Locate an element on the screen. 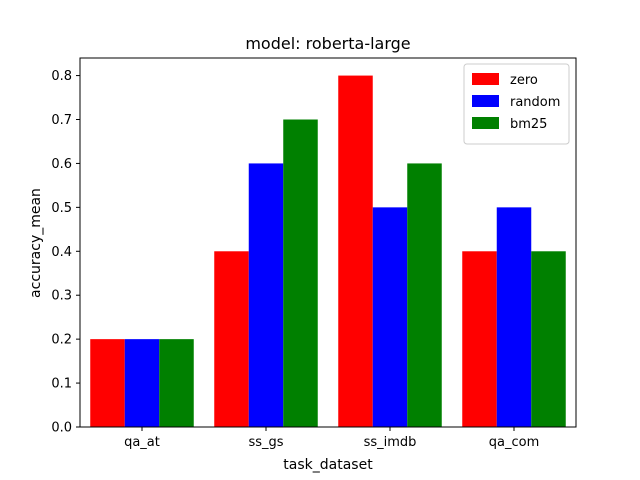  x-axis-title: task_dataset is located at coordinates (328, 465).